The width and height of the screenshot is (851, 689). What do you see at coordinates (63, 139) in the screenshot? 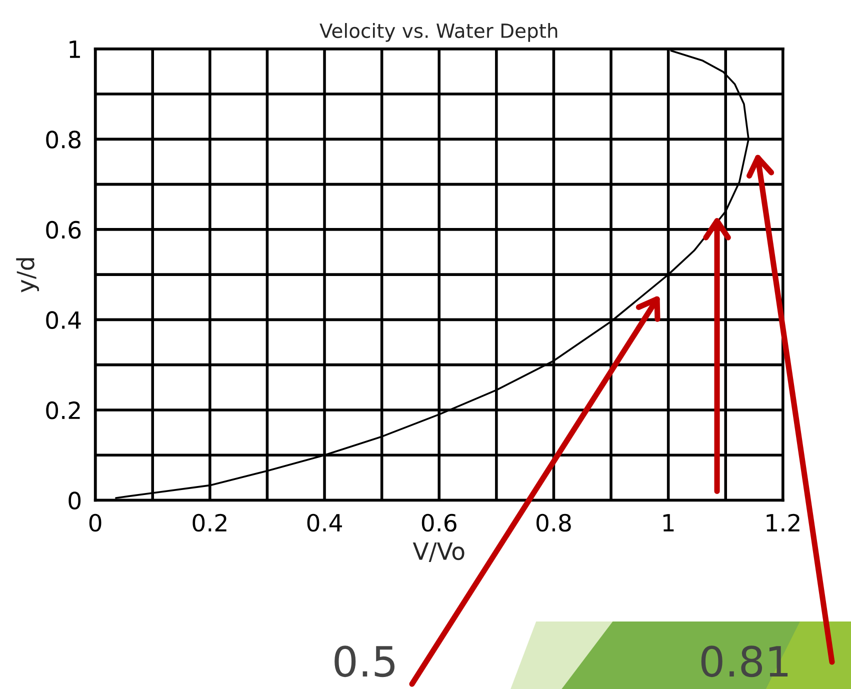
I see `y-tick-label: 0.8` at bounding box center [63, 139].